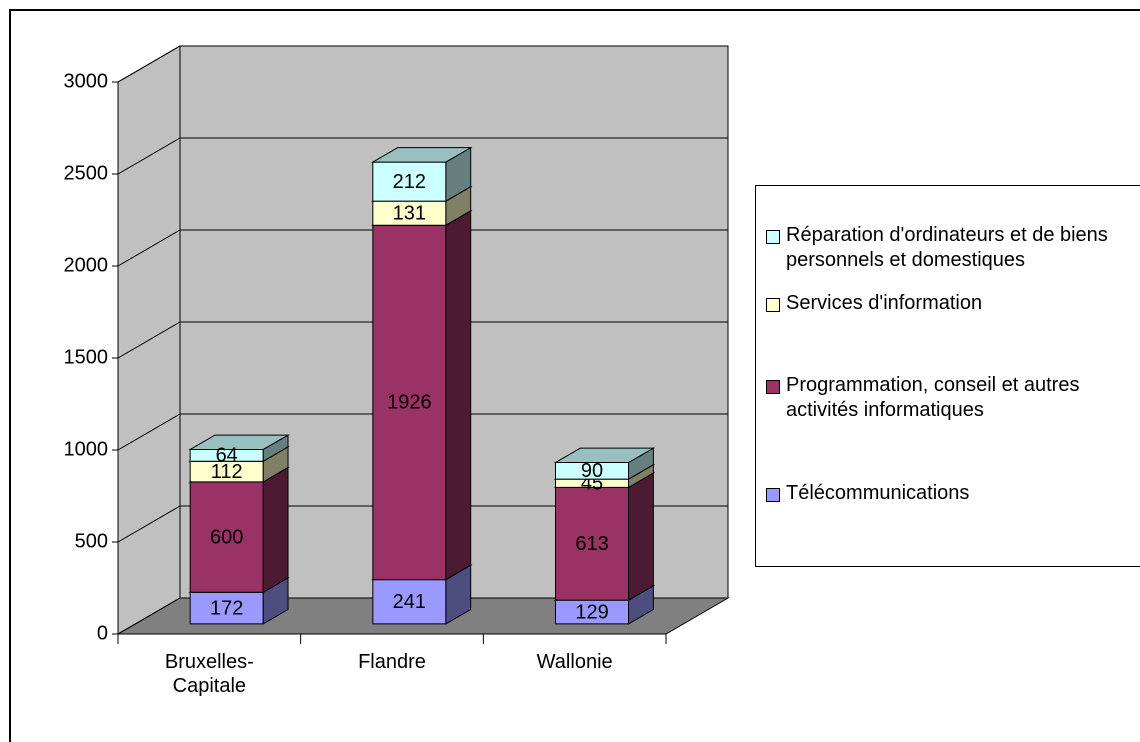 This screenshot has height=742, width=1140. I want to click on y-tick-label: 2000, so click(86, 265).